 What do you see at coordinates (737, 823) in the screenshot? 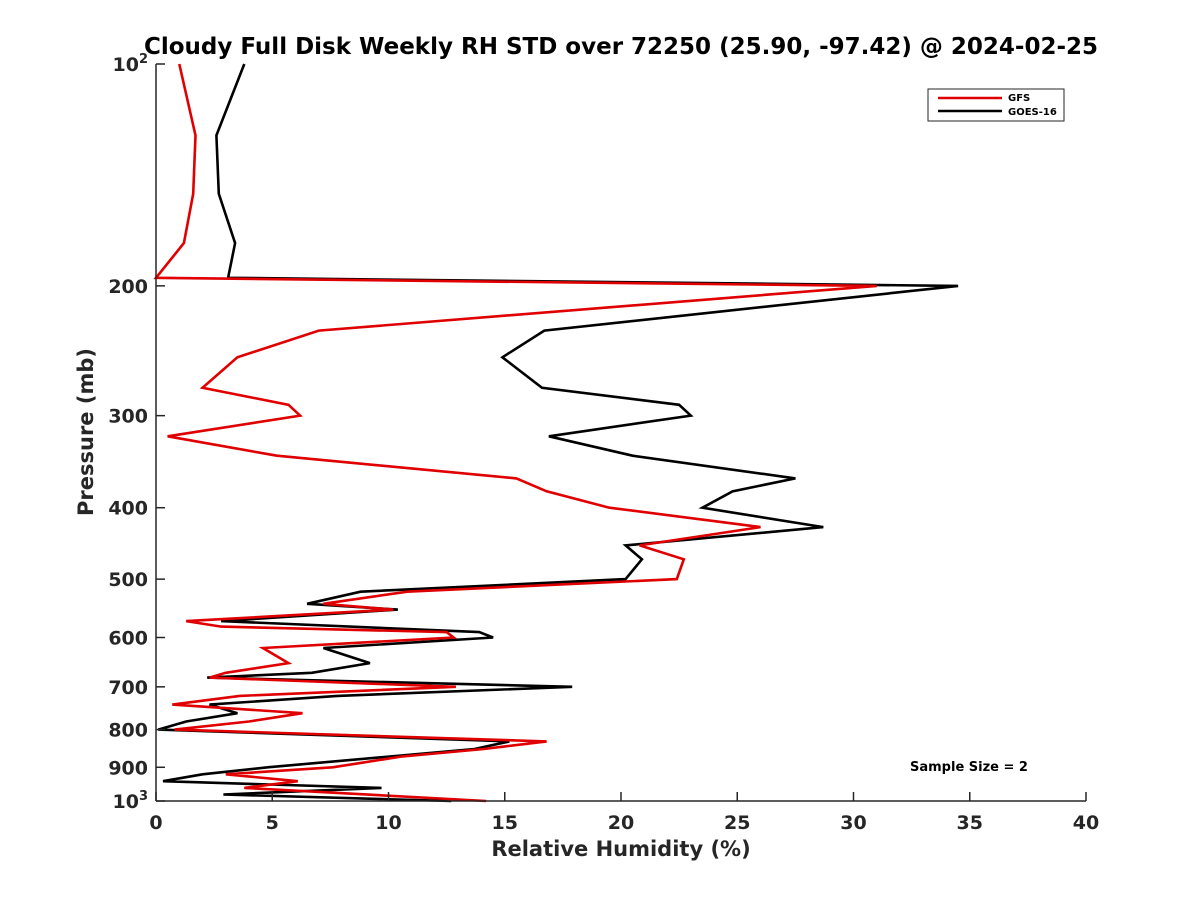
I see `x-tick-label: 25` at bounding box center [737, 823].